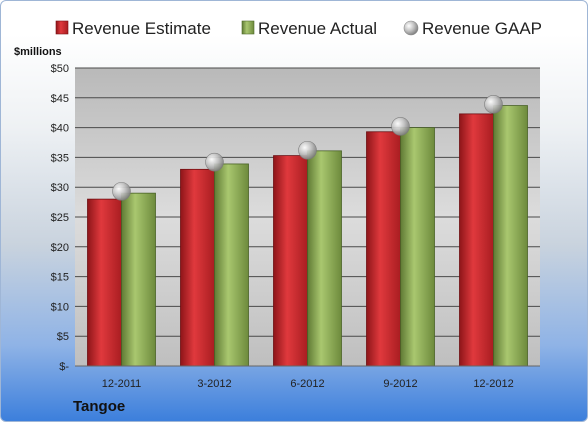  Describe the element at coordinates (60, 129) in the screenshot. I see `y-tick-label: $40` at that location.